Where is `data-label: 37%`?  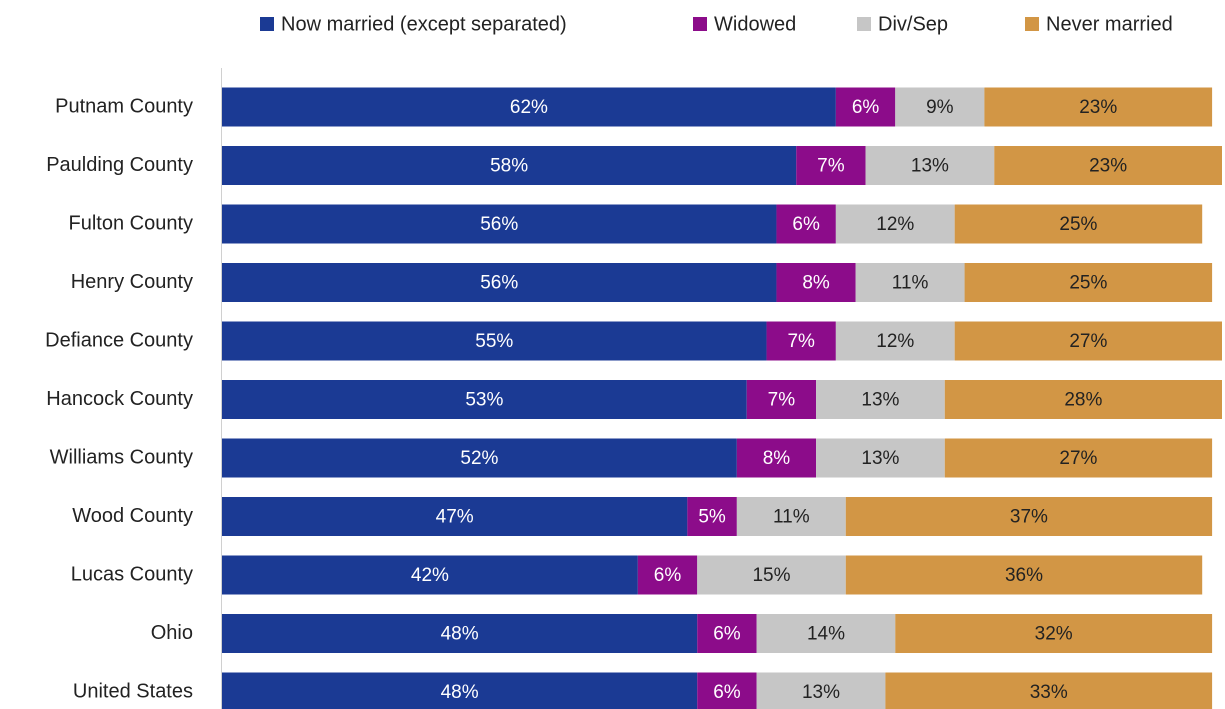 data-label: 37% is located at coordinates (1029, 517).